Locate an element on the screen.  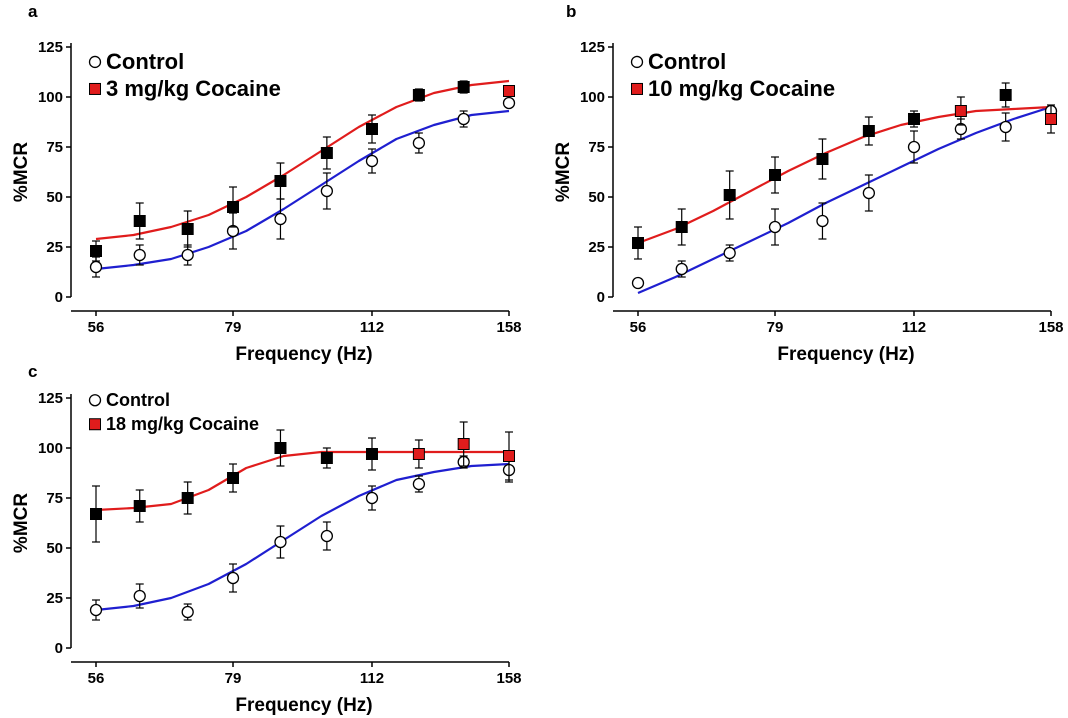
panel-letter: a is located at coordinates (33, 11).